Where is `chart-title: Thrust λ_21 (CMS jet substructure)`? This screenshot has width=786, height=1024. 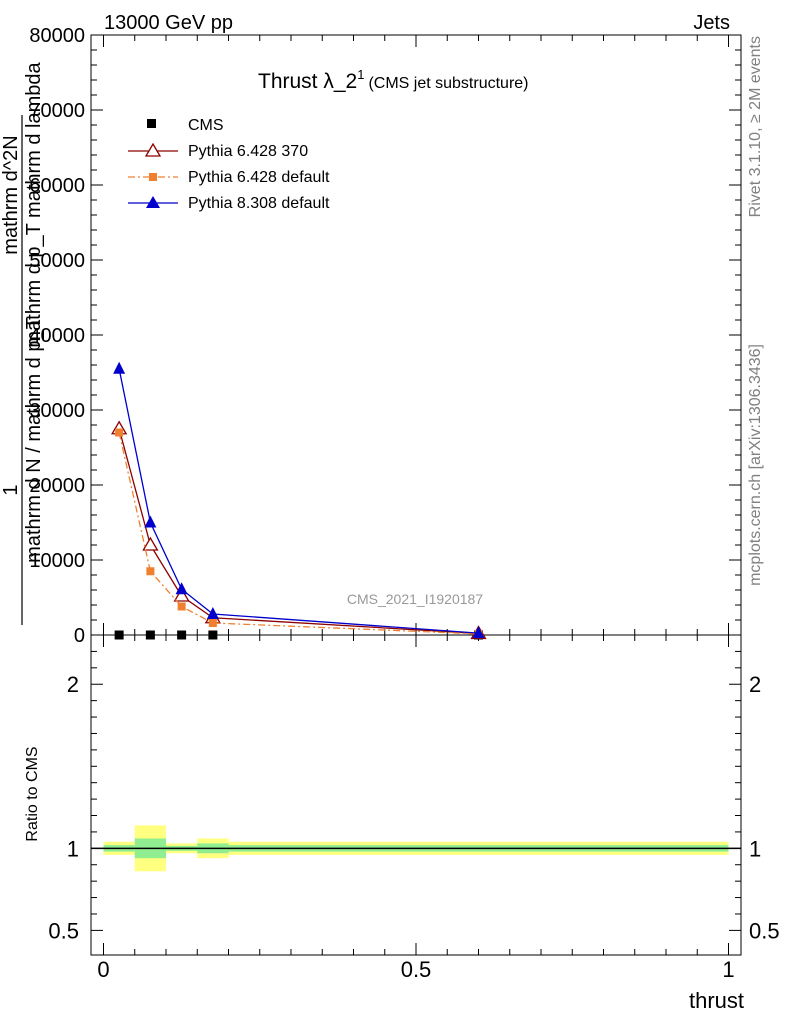
chart-title: Thrust λ_21 (CMS jet substructure) is located at coordinates (393, 80).